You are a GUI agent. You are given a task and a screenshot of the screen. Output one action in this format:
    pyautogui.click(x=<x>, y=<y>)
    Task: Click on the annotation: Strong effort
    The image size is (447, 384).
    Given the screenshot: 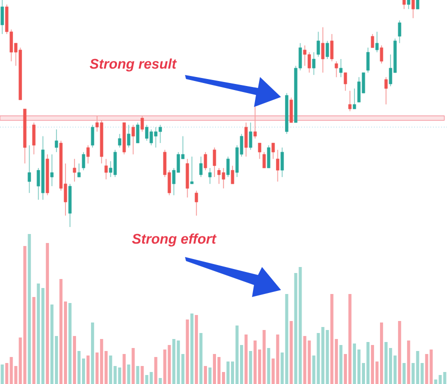 What is the action you would take?
    pyautogui.click(x=174, y=239)
    